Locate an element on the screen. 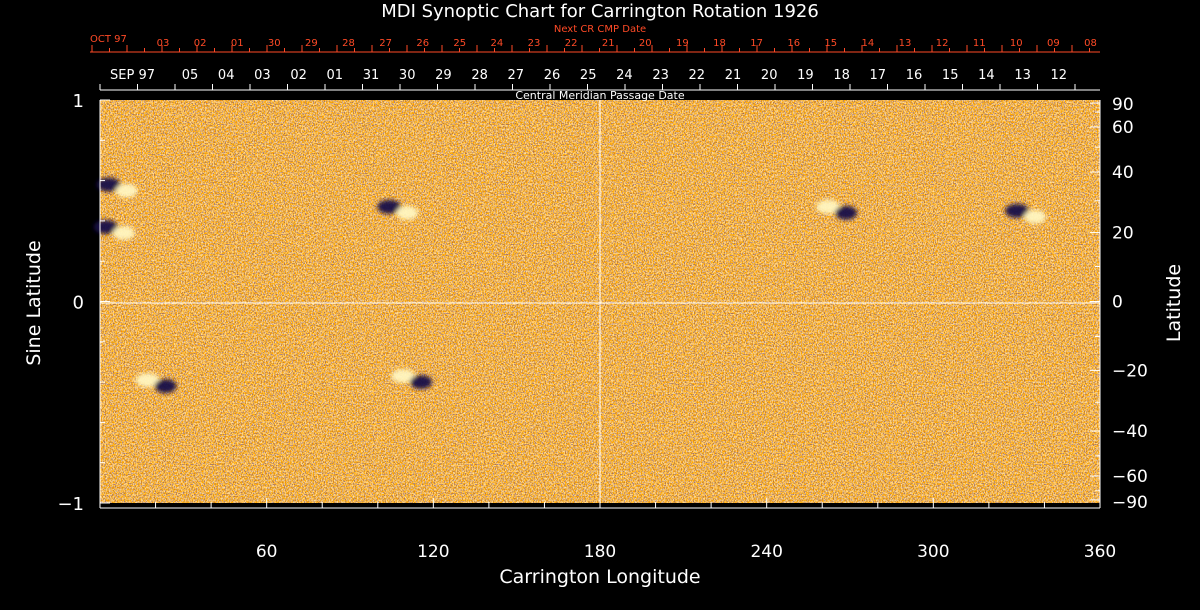 The width and height of the screenshot is (1200, 610). cmp-date-label: 27 is located at coordinates (516, 75).